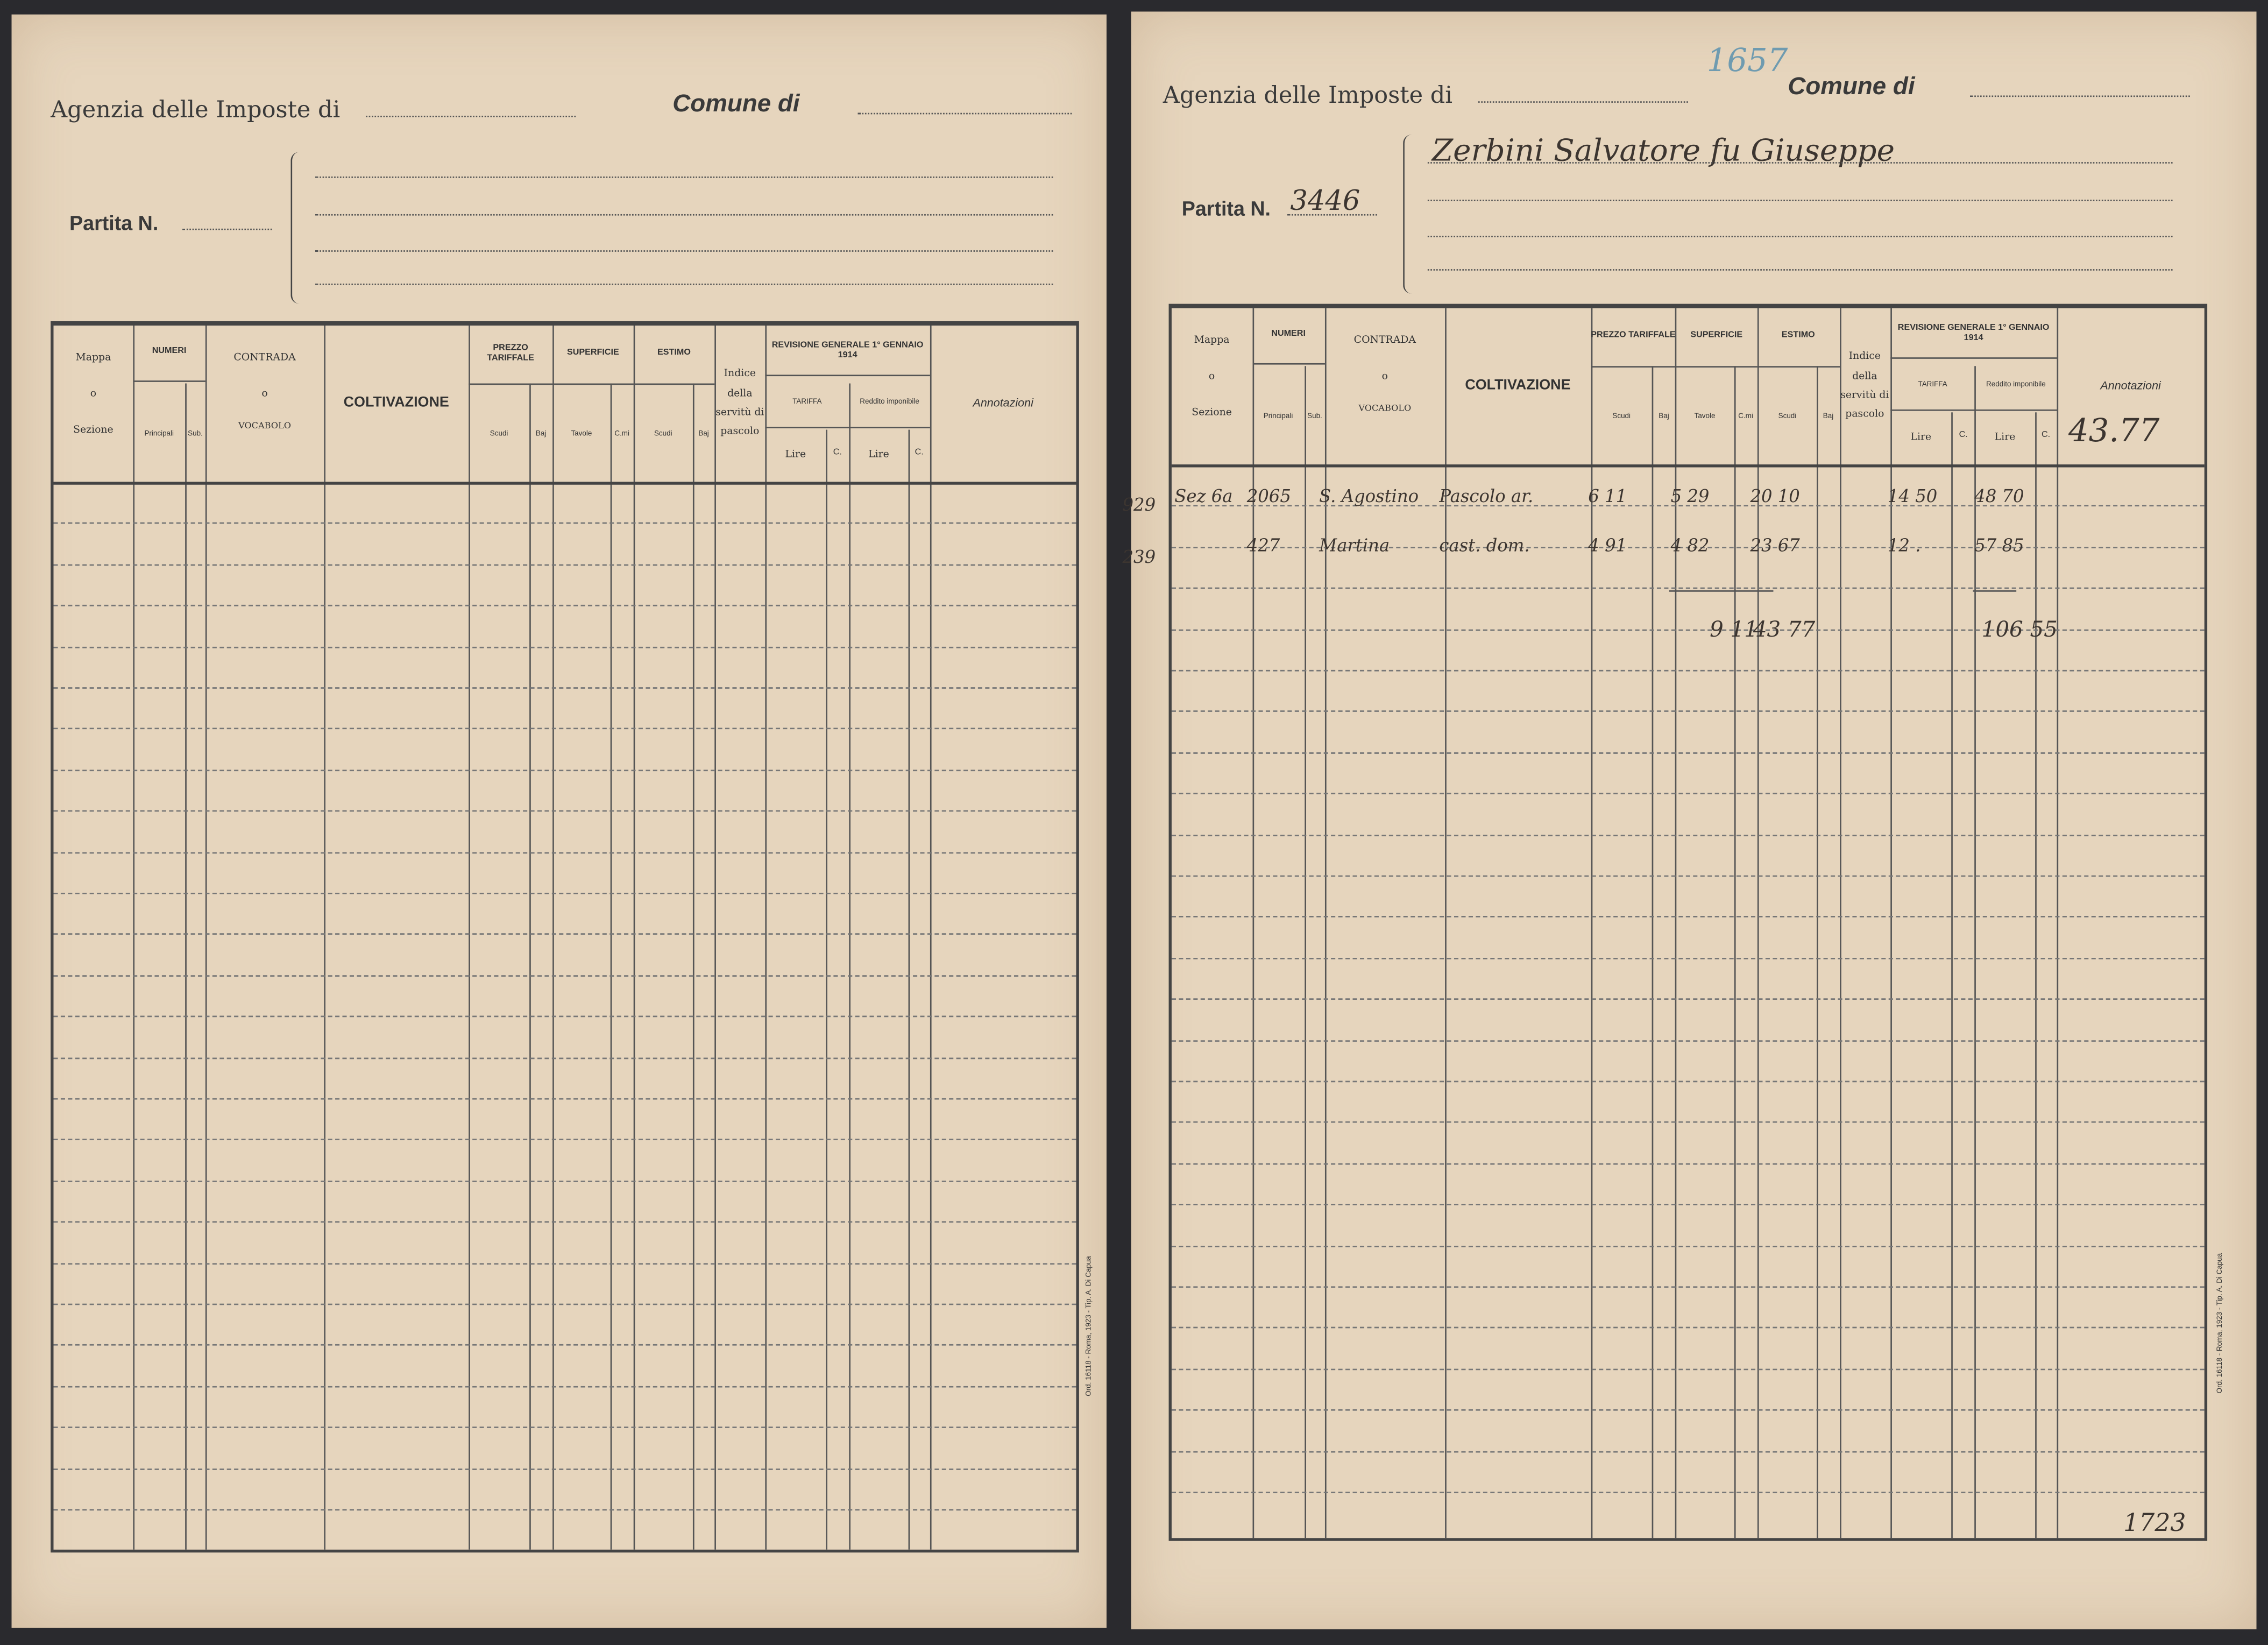  I want to click on header-indice-text: Indice della servitù di pascolo, so click(739, 402).